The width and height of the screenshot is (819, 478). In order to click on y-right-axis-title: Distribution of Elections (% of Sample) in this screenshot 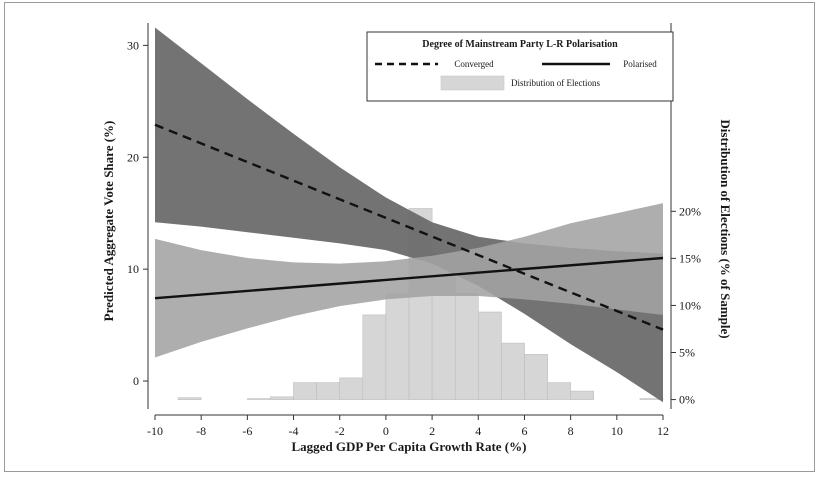, I will do `click(725, 228)`.